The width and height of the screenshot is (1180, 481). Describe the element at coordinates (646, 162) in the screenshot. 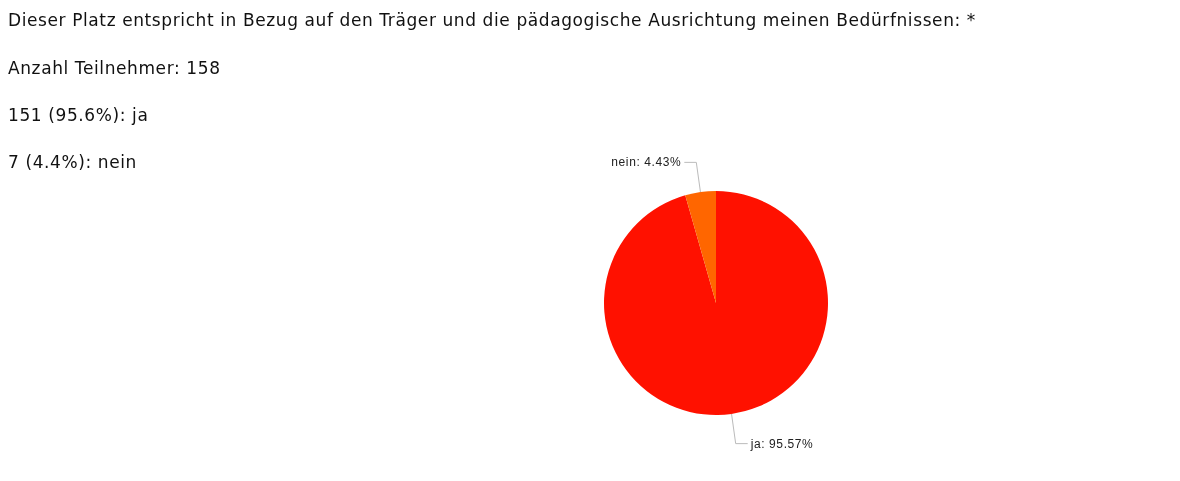

I see `slice-label: nein: 4.43%` at that location.